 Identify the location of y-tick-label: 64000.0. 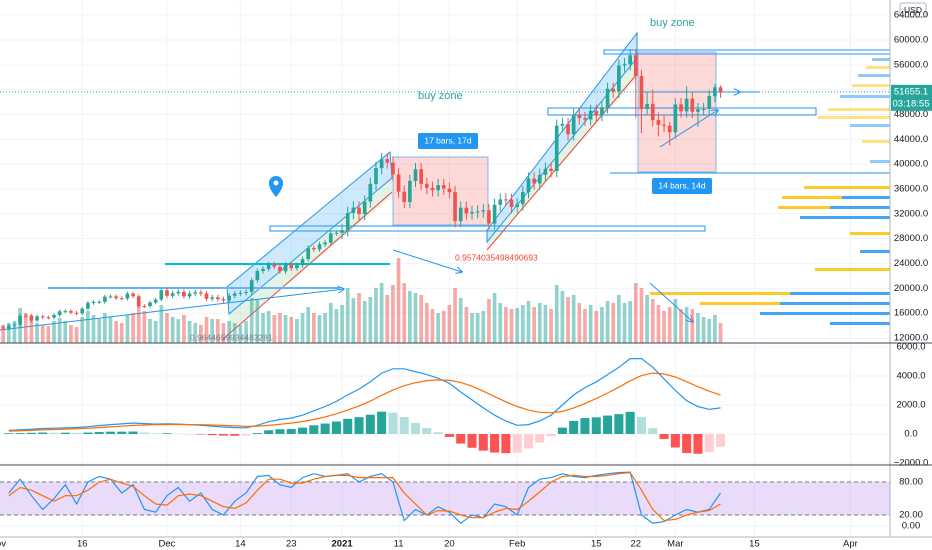
(911, 15).